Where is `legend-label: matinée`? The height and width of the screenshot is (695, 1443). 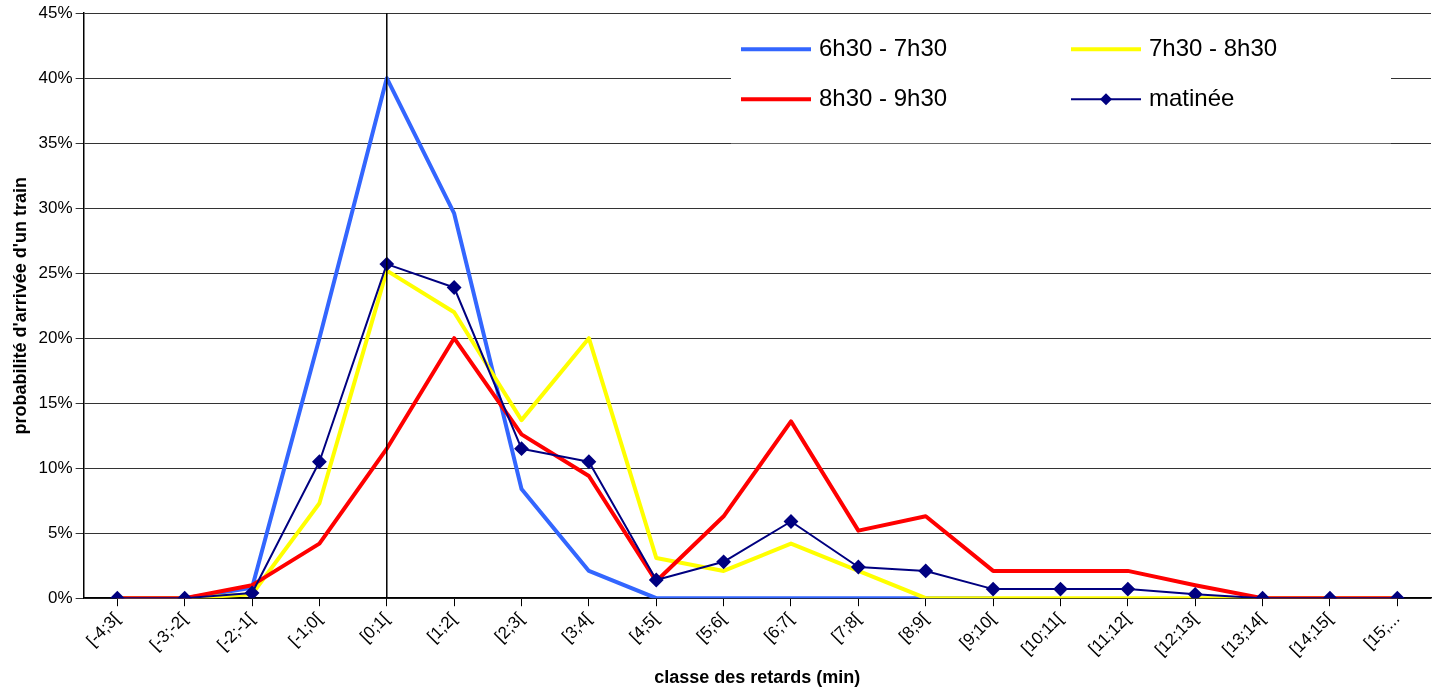
legend-label: matinée is located at coordinates (1192, 97).